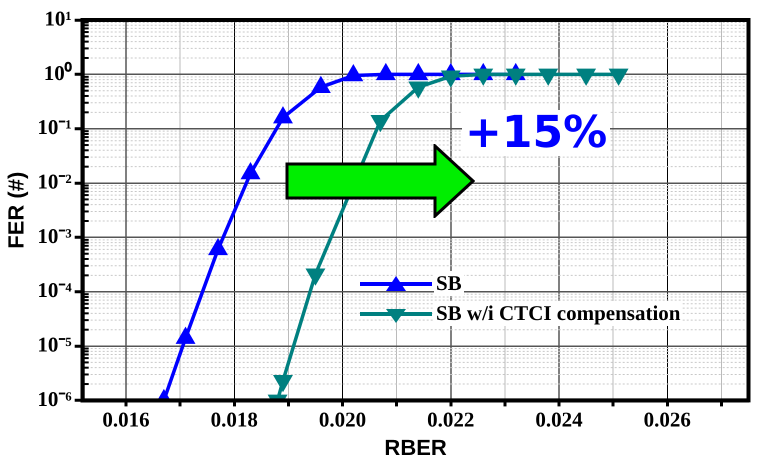 The image size is (760, 462). What do you see at coordinates (558, 313) in the screenshot?
I see `legend-label: SB w/i CTCI compensation` at bounding box center [558, 313].